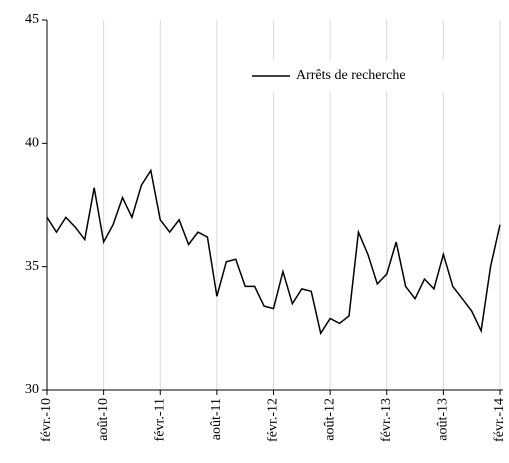 This screenshot has width=509, height=463. I want to click on x-tick-label: août-13, so click(443, 419).